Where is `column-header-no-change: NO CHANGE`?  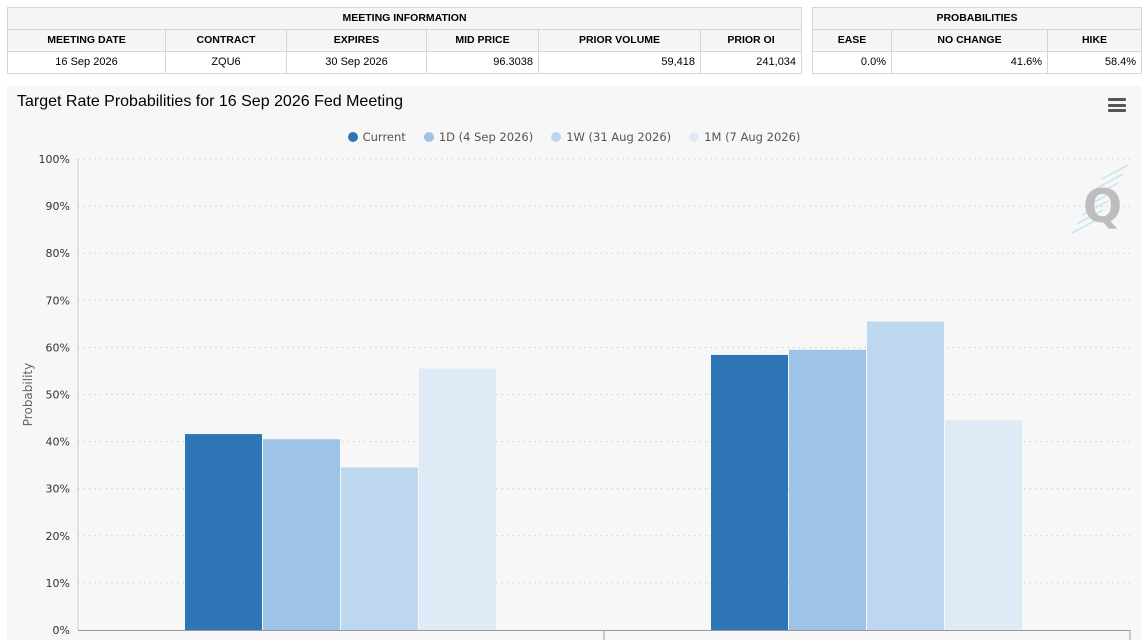
column-header-no-change: NO CHANGE is located at coordinates (969, 40).